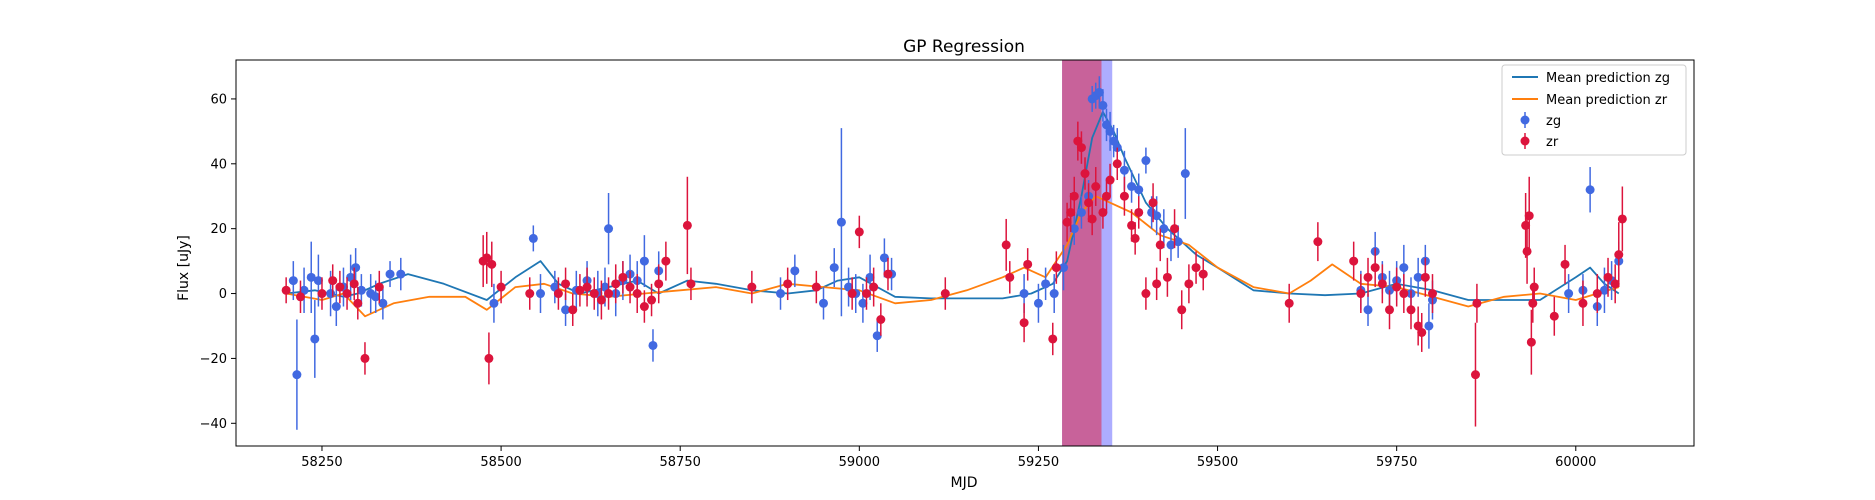 The height and width of the screenshot is (500, 1875). What do you see at coordinates (964, 483) in the screenshot?
I see `x-axis-label: MJD` at bounding box center [964, 483].